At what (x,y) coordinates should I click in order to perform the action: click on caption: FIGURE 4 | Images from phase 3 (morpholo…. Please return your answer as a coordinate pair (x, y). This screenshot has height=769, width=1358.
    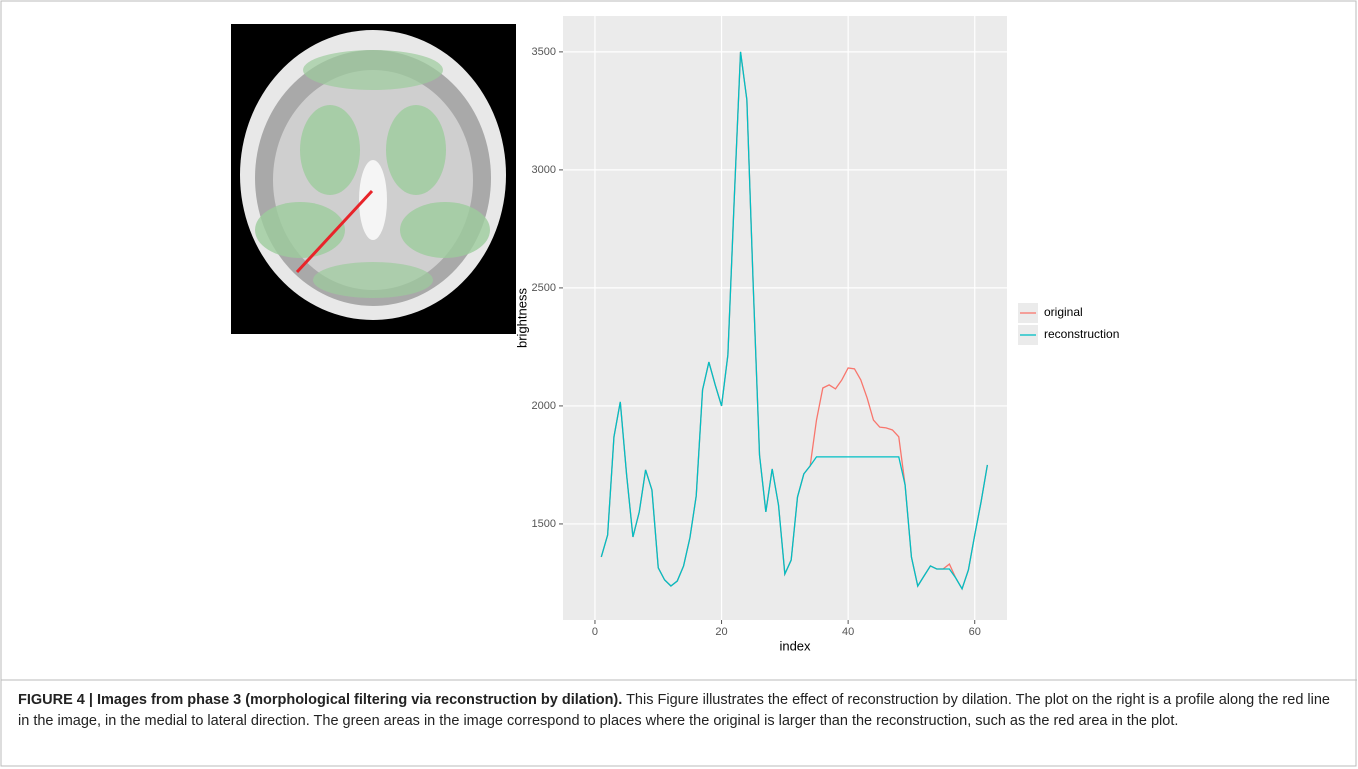
    Looking at the image, I should click on (680, 711).